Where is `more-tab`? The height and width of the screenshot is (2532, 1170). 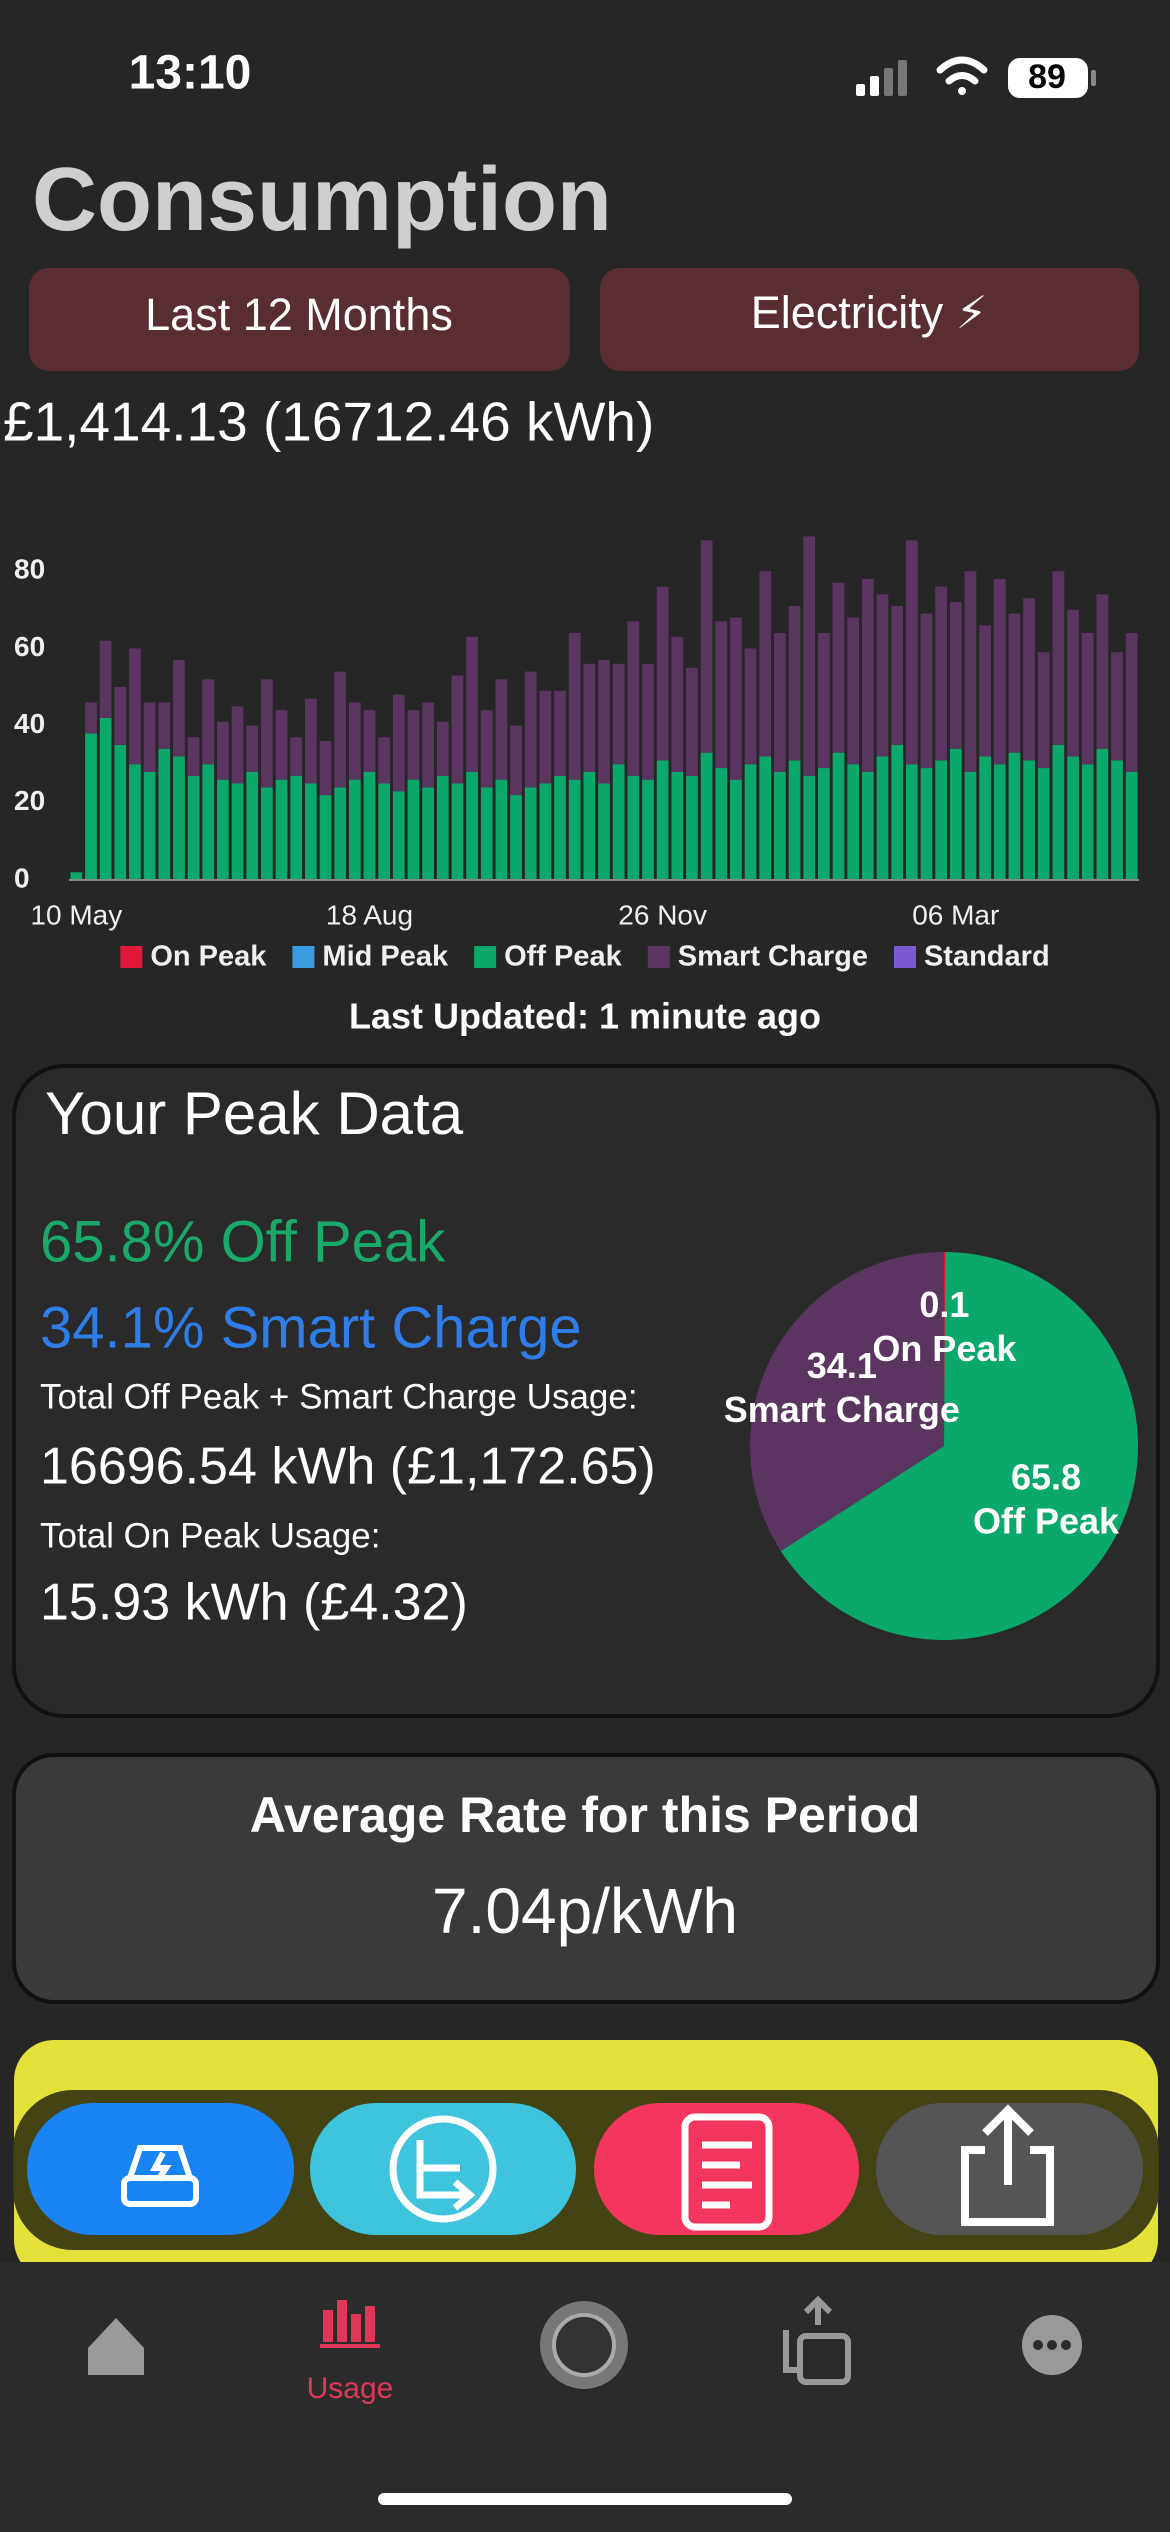
more-tab is located at coordinates (1052, 2345).